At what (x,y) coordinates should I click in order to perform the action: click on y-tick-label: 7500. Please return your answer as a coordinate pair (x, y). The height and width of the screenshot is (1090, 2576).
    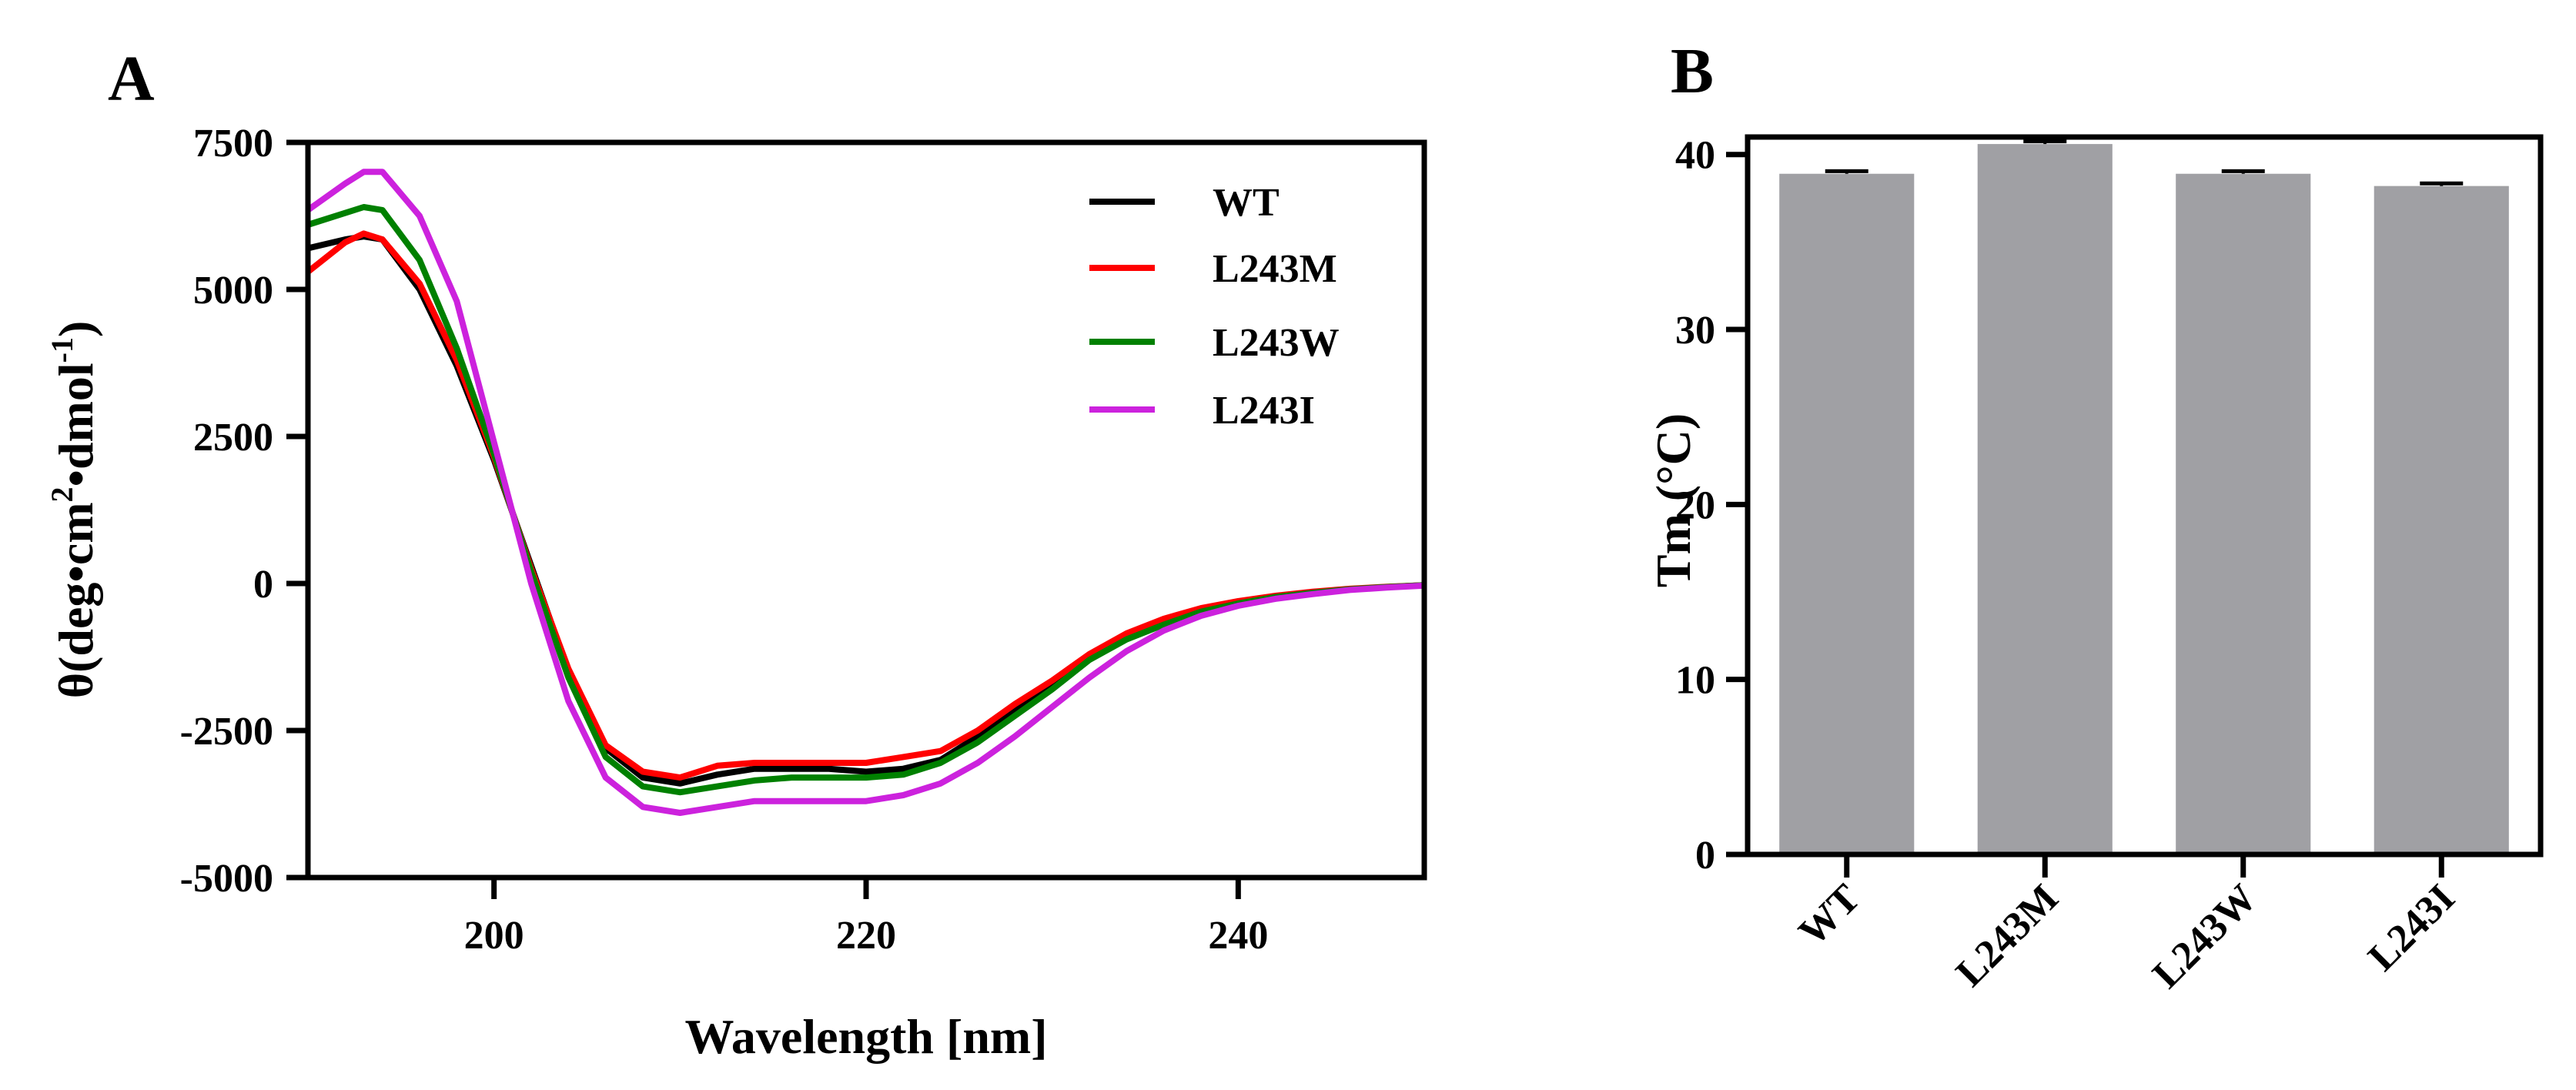
    Looking at the image, I should click on (233, 144).